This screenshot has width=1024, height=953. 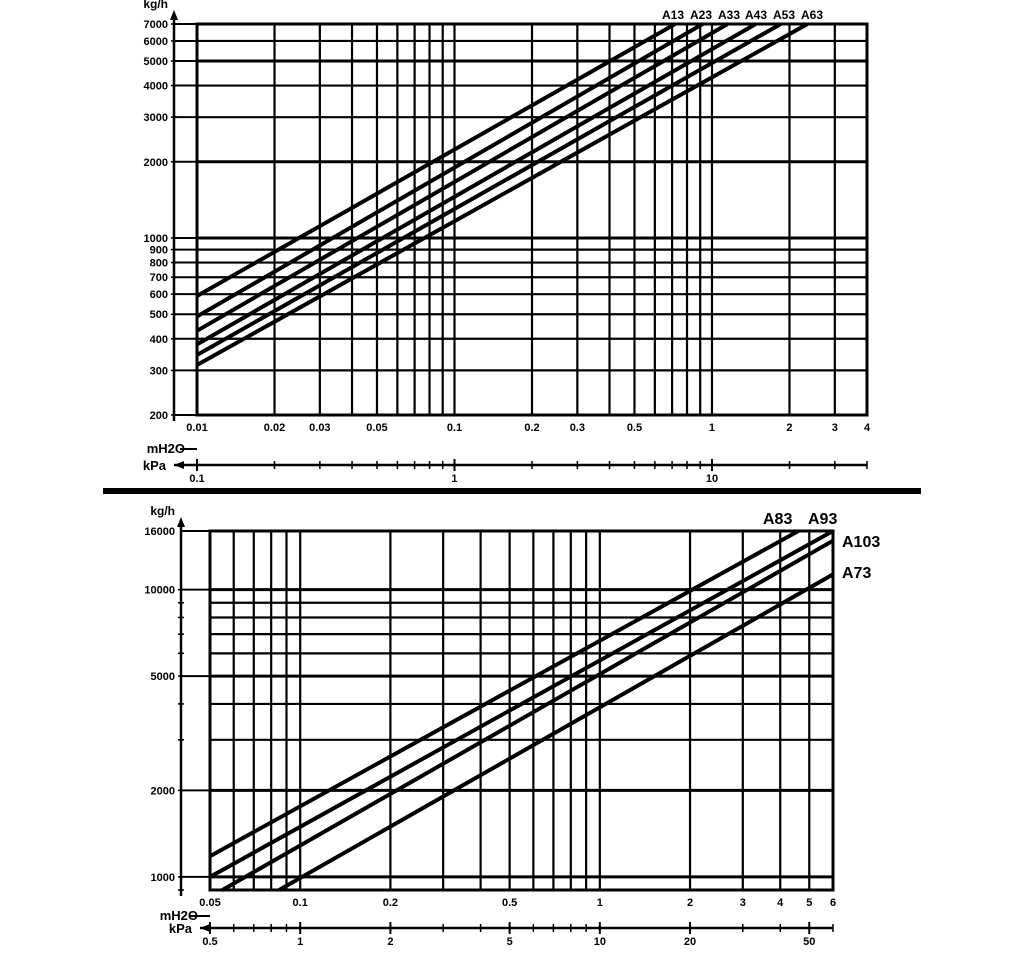 What do you see at coordinates (274, 428) in the screenshot?
I see `x-mh2o-tick-label: 0.02` at bounding box center [274, 428].